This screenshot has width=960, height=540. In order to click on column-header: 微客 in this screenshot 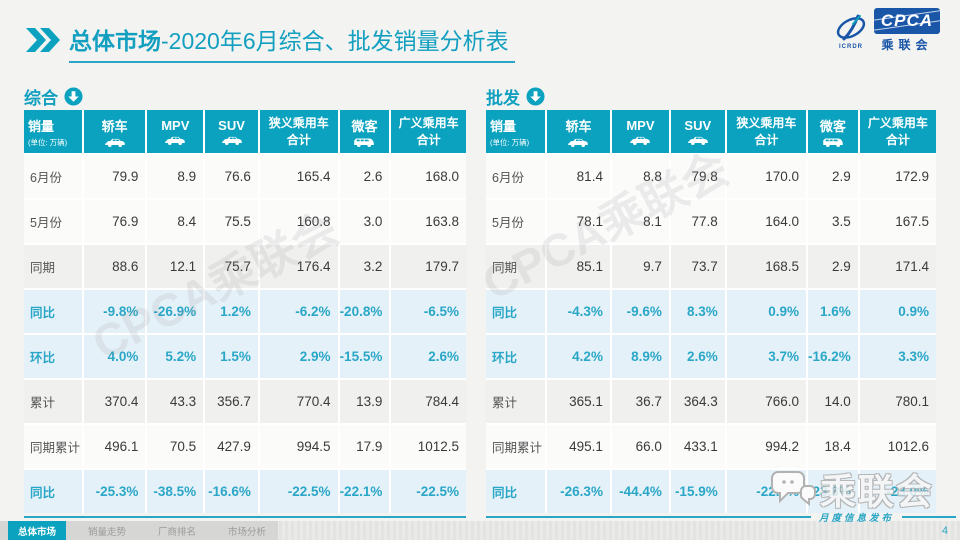, I will do `click(832, 131)`.